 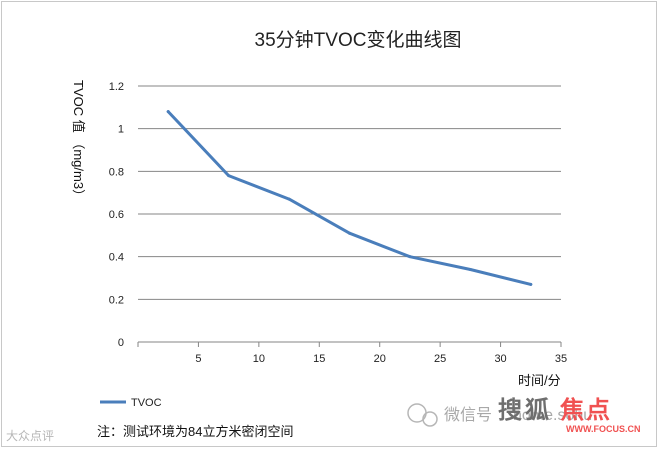 I want to click on y-tick-labels: 0 0.2 0.4 0.6 0.8 1 1.2, so click(x=116, y=215).